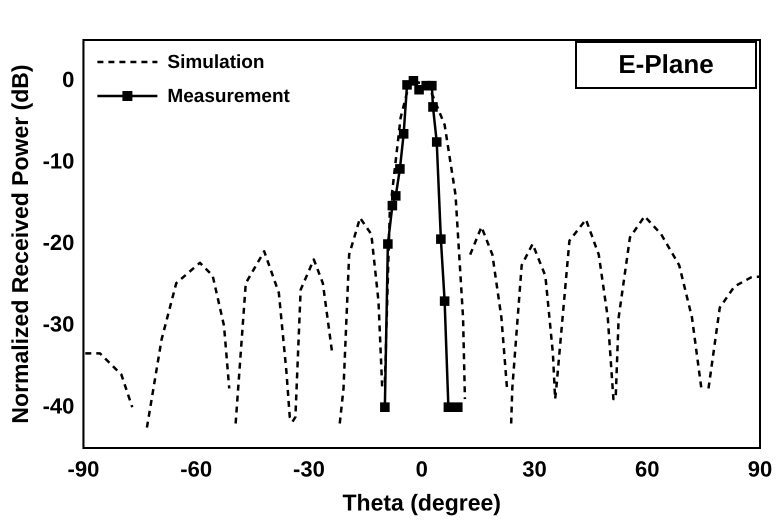 This screenshot has width=784, height=526. Describe the element at coordinates (666, 64) in the screenshot. I see `annotation: E-Plane` at that location.